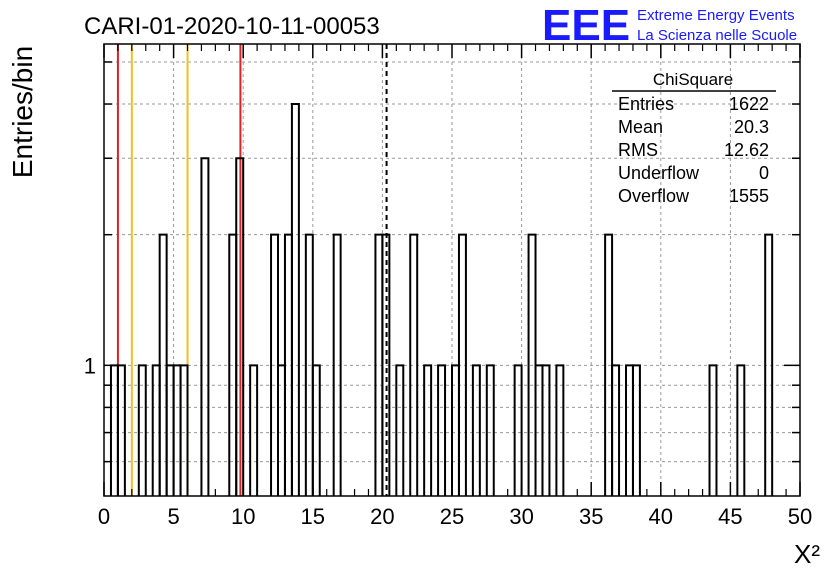  I want to click on stats-row-label: Underflow, so click(659, 173).